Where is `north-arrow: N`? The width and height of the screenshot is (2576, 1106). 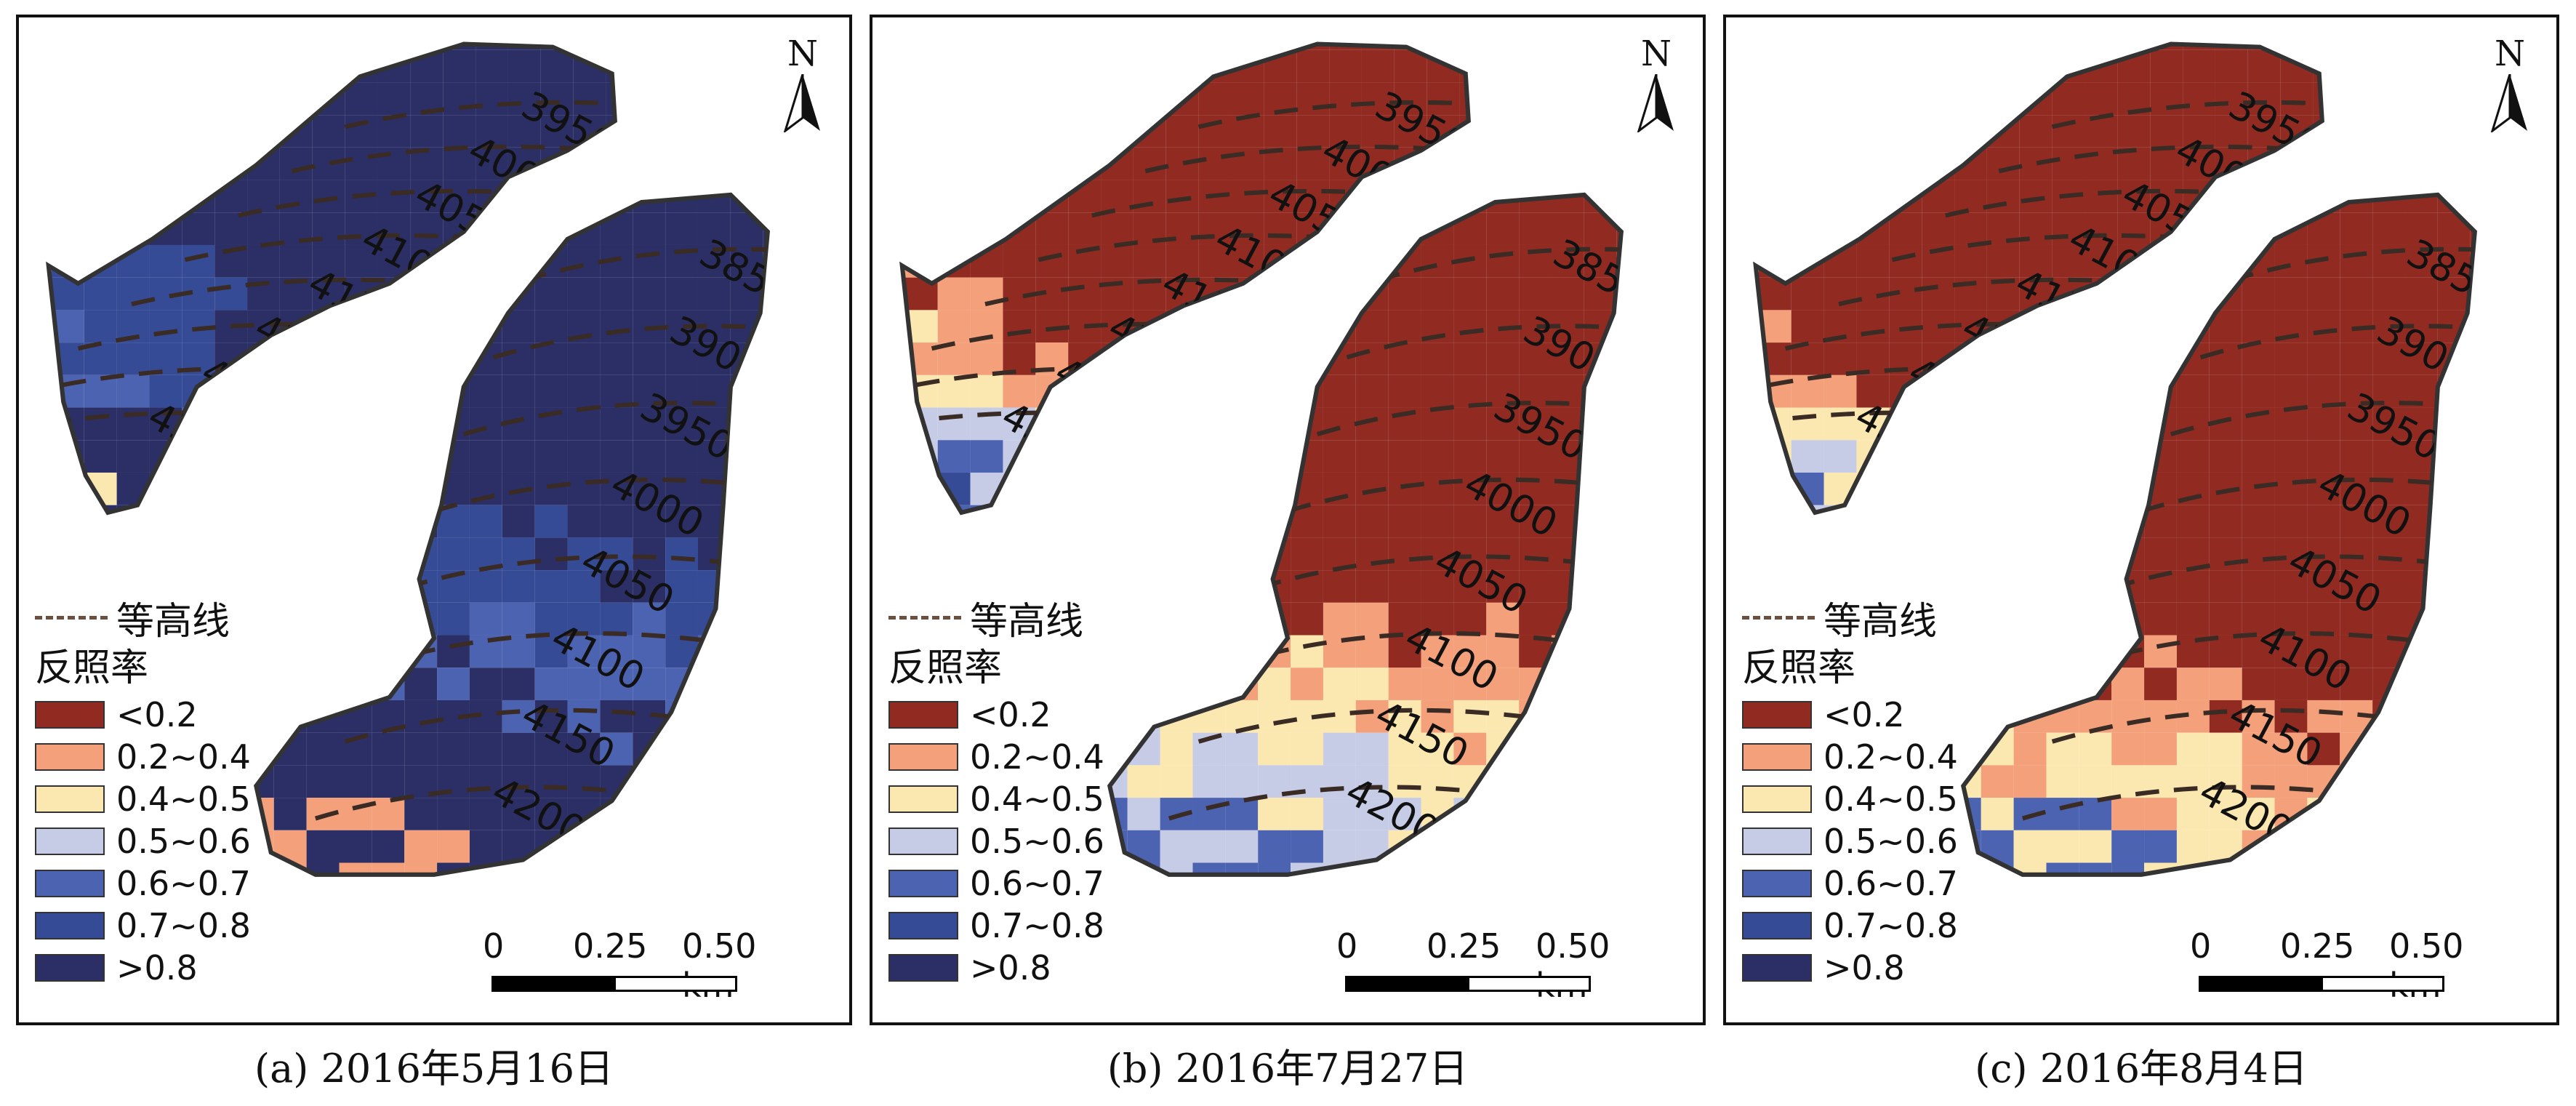
north-arrow: N is located at coordinates (2510, 84).